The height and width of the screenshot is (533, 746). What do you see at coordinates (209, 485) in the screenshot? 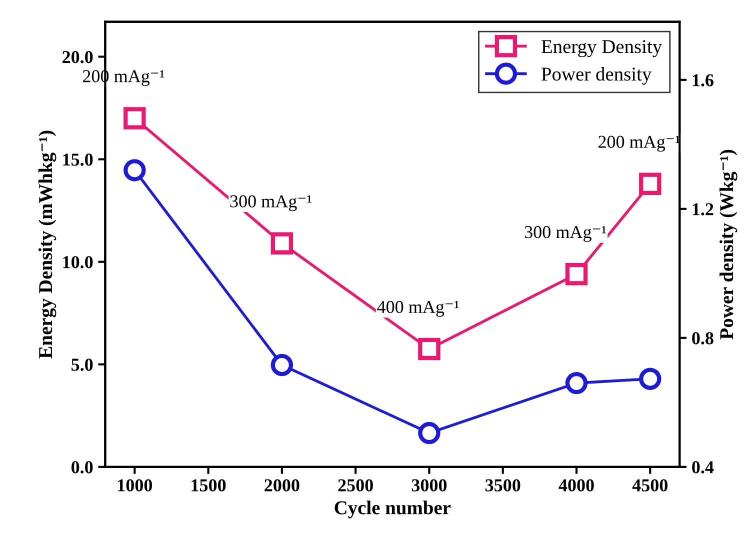
I see `x-tick-label: 1500` at bounding box center [209, 485].